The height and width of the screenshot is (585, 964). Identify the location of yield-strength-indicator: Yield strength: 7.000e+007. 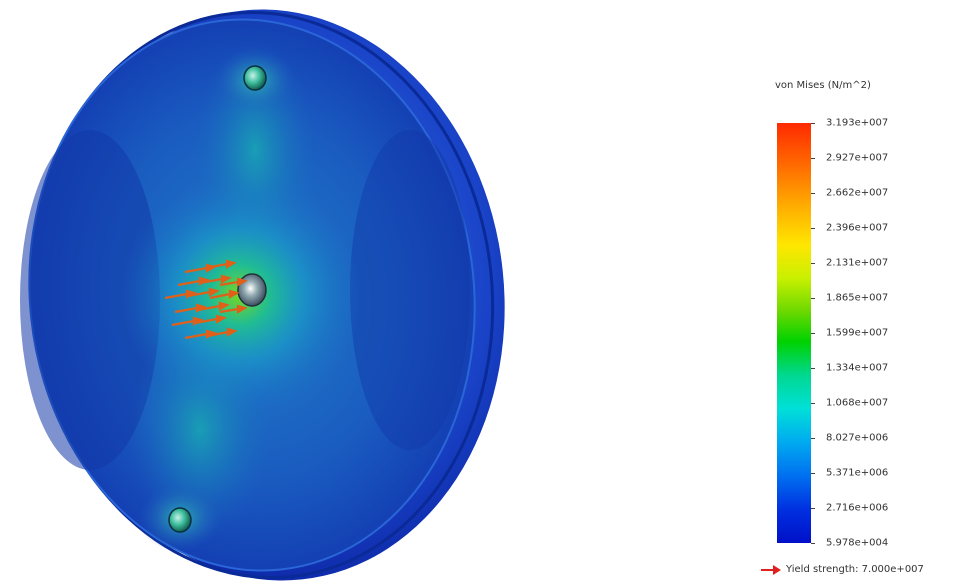
(860, 570).